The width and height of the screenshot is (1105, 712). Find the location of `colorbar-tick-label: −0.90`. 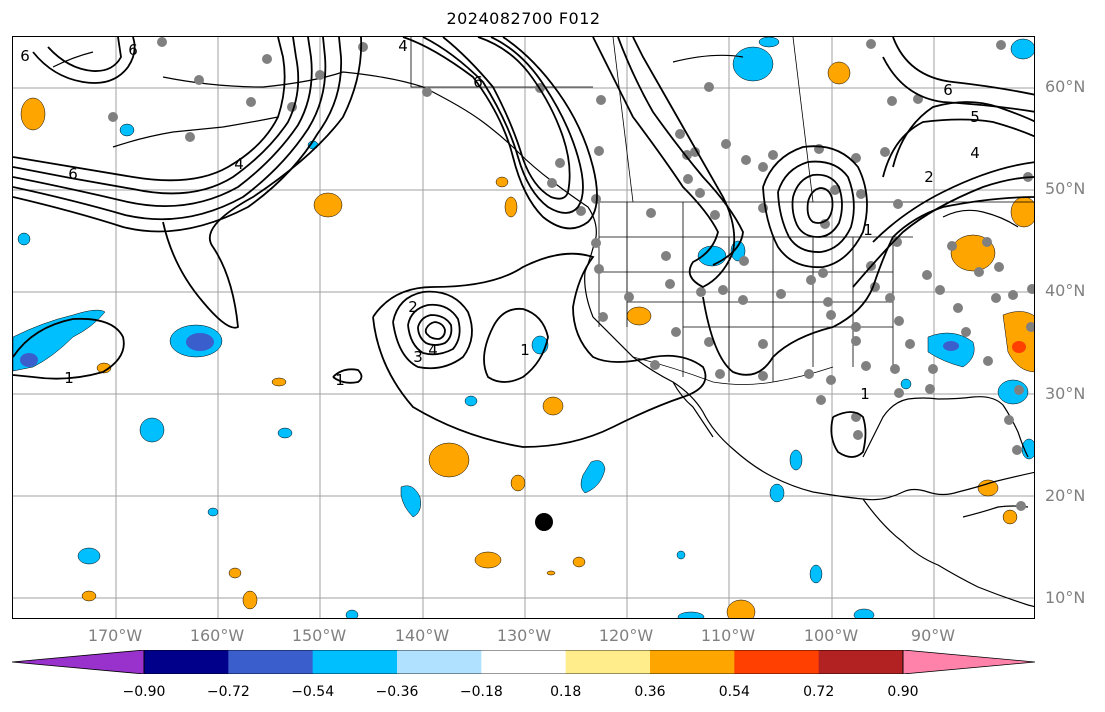

colorbar-tick-label: −0.90 is located at coordinates (144, 692).